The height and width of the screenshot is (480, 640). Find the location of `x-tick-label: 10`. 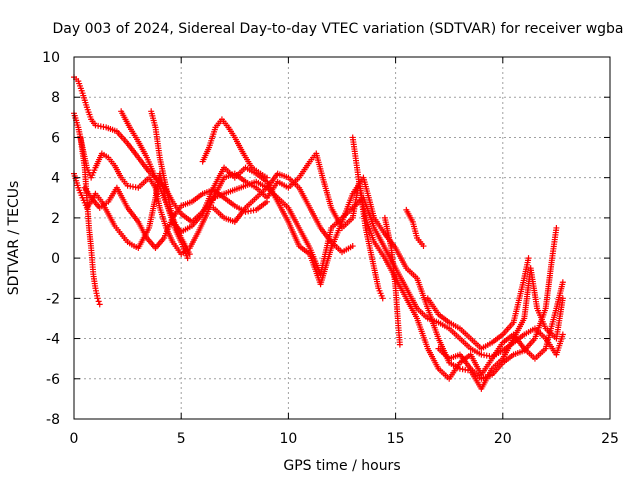

x-tick-label: 10 is located at coordinates (288, 439).